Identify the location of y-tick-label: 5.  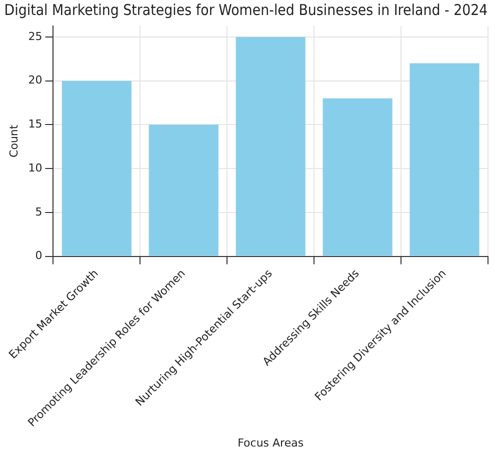
(38, 211).